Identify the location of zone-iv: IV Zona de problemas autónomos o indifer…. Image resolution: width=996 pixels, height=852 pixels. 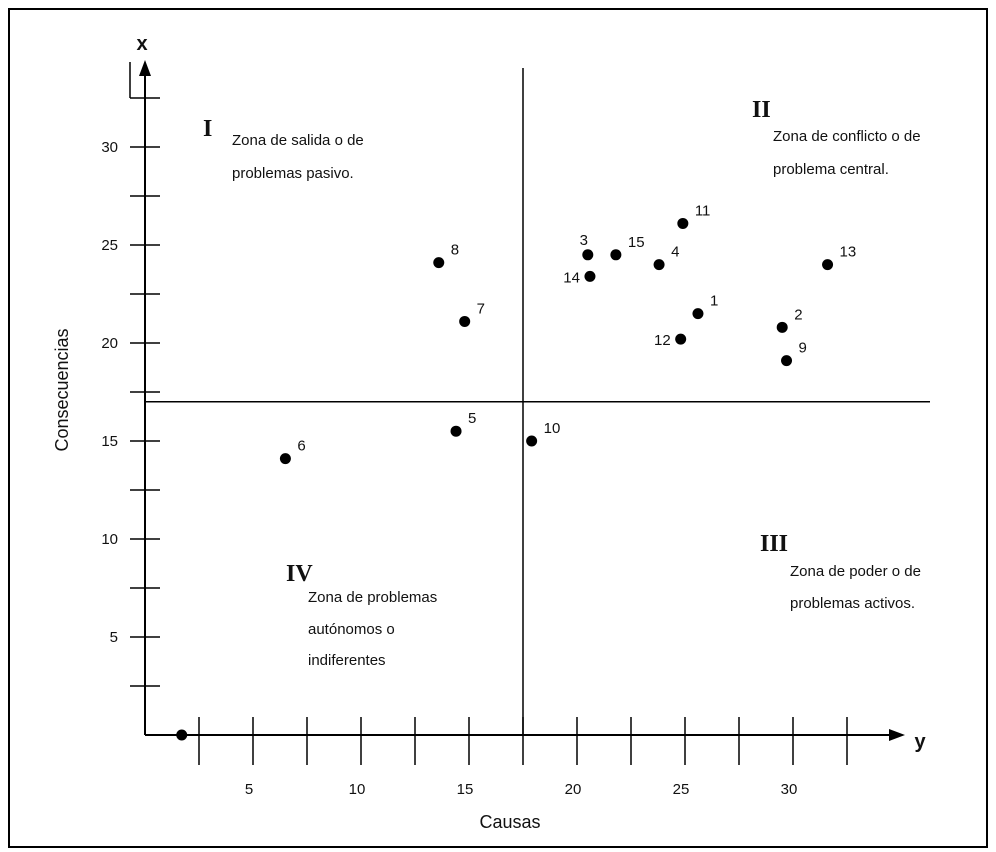
(361, 615).